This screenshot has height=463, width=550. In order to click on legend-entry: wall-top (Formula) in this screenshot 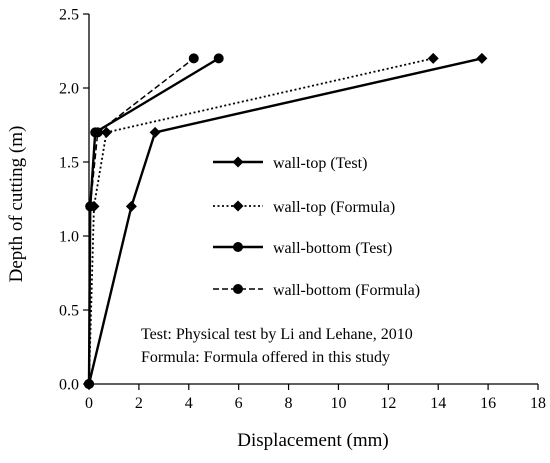, I will do `click(304, 207)`.